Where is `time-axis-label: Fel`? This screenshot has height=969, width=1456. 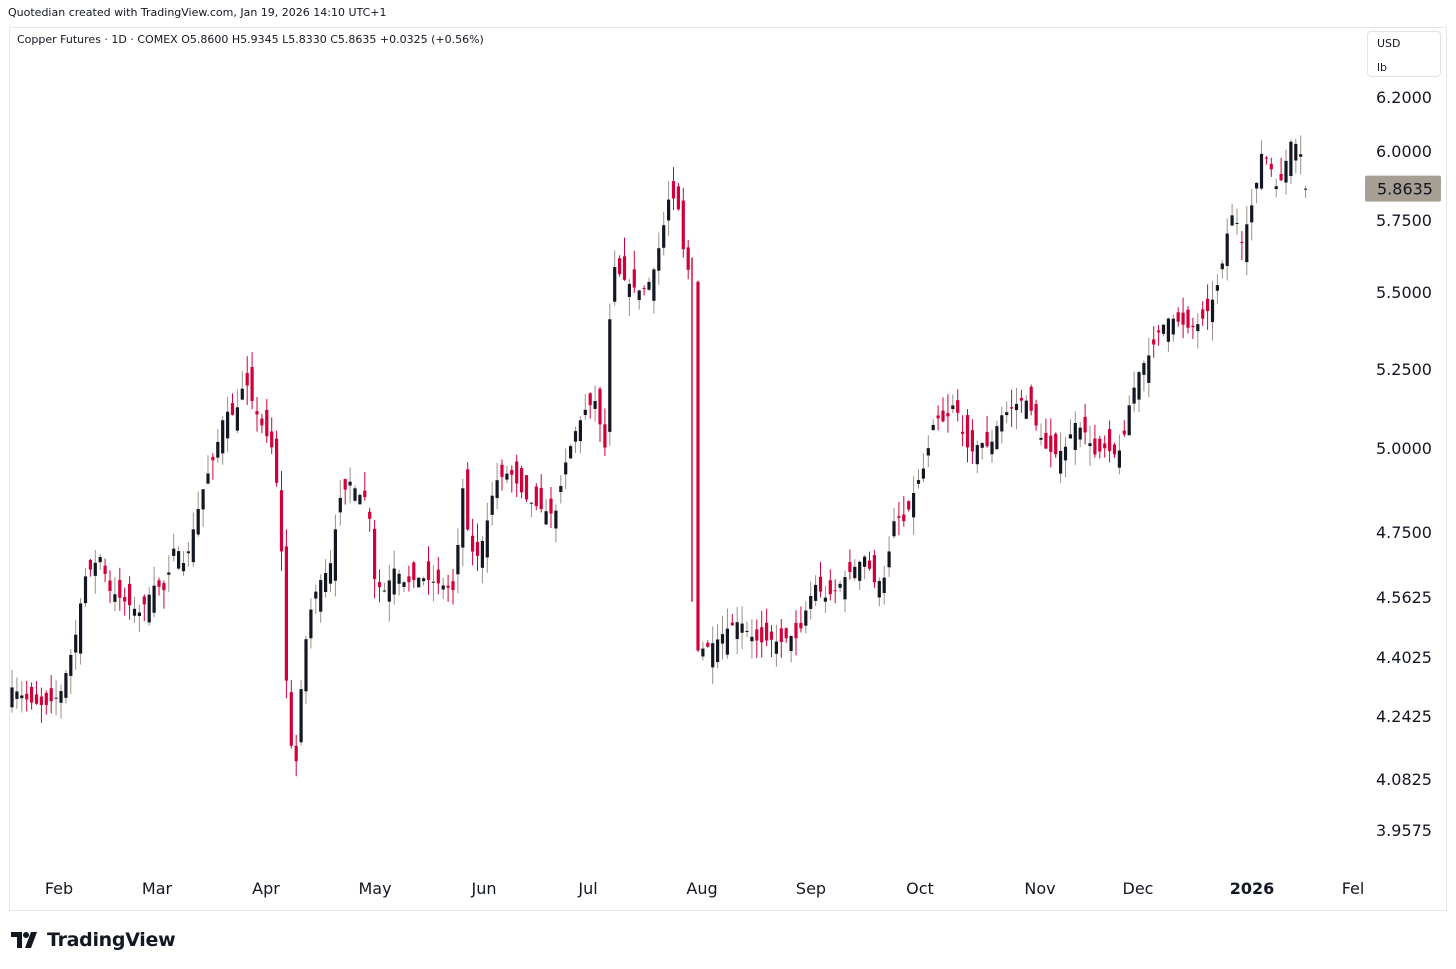 time-axis-label: Fel is located at coordinates (1353, 888).